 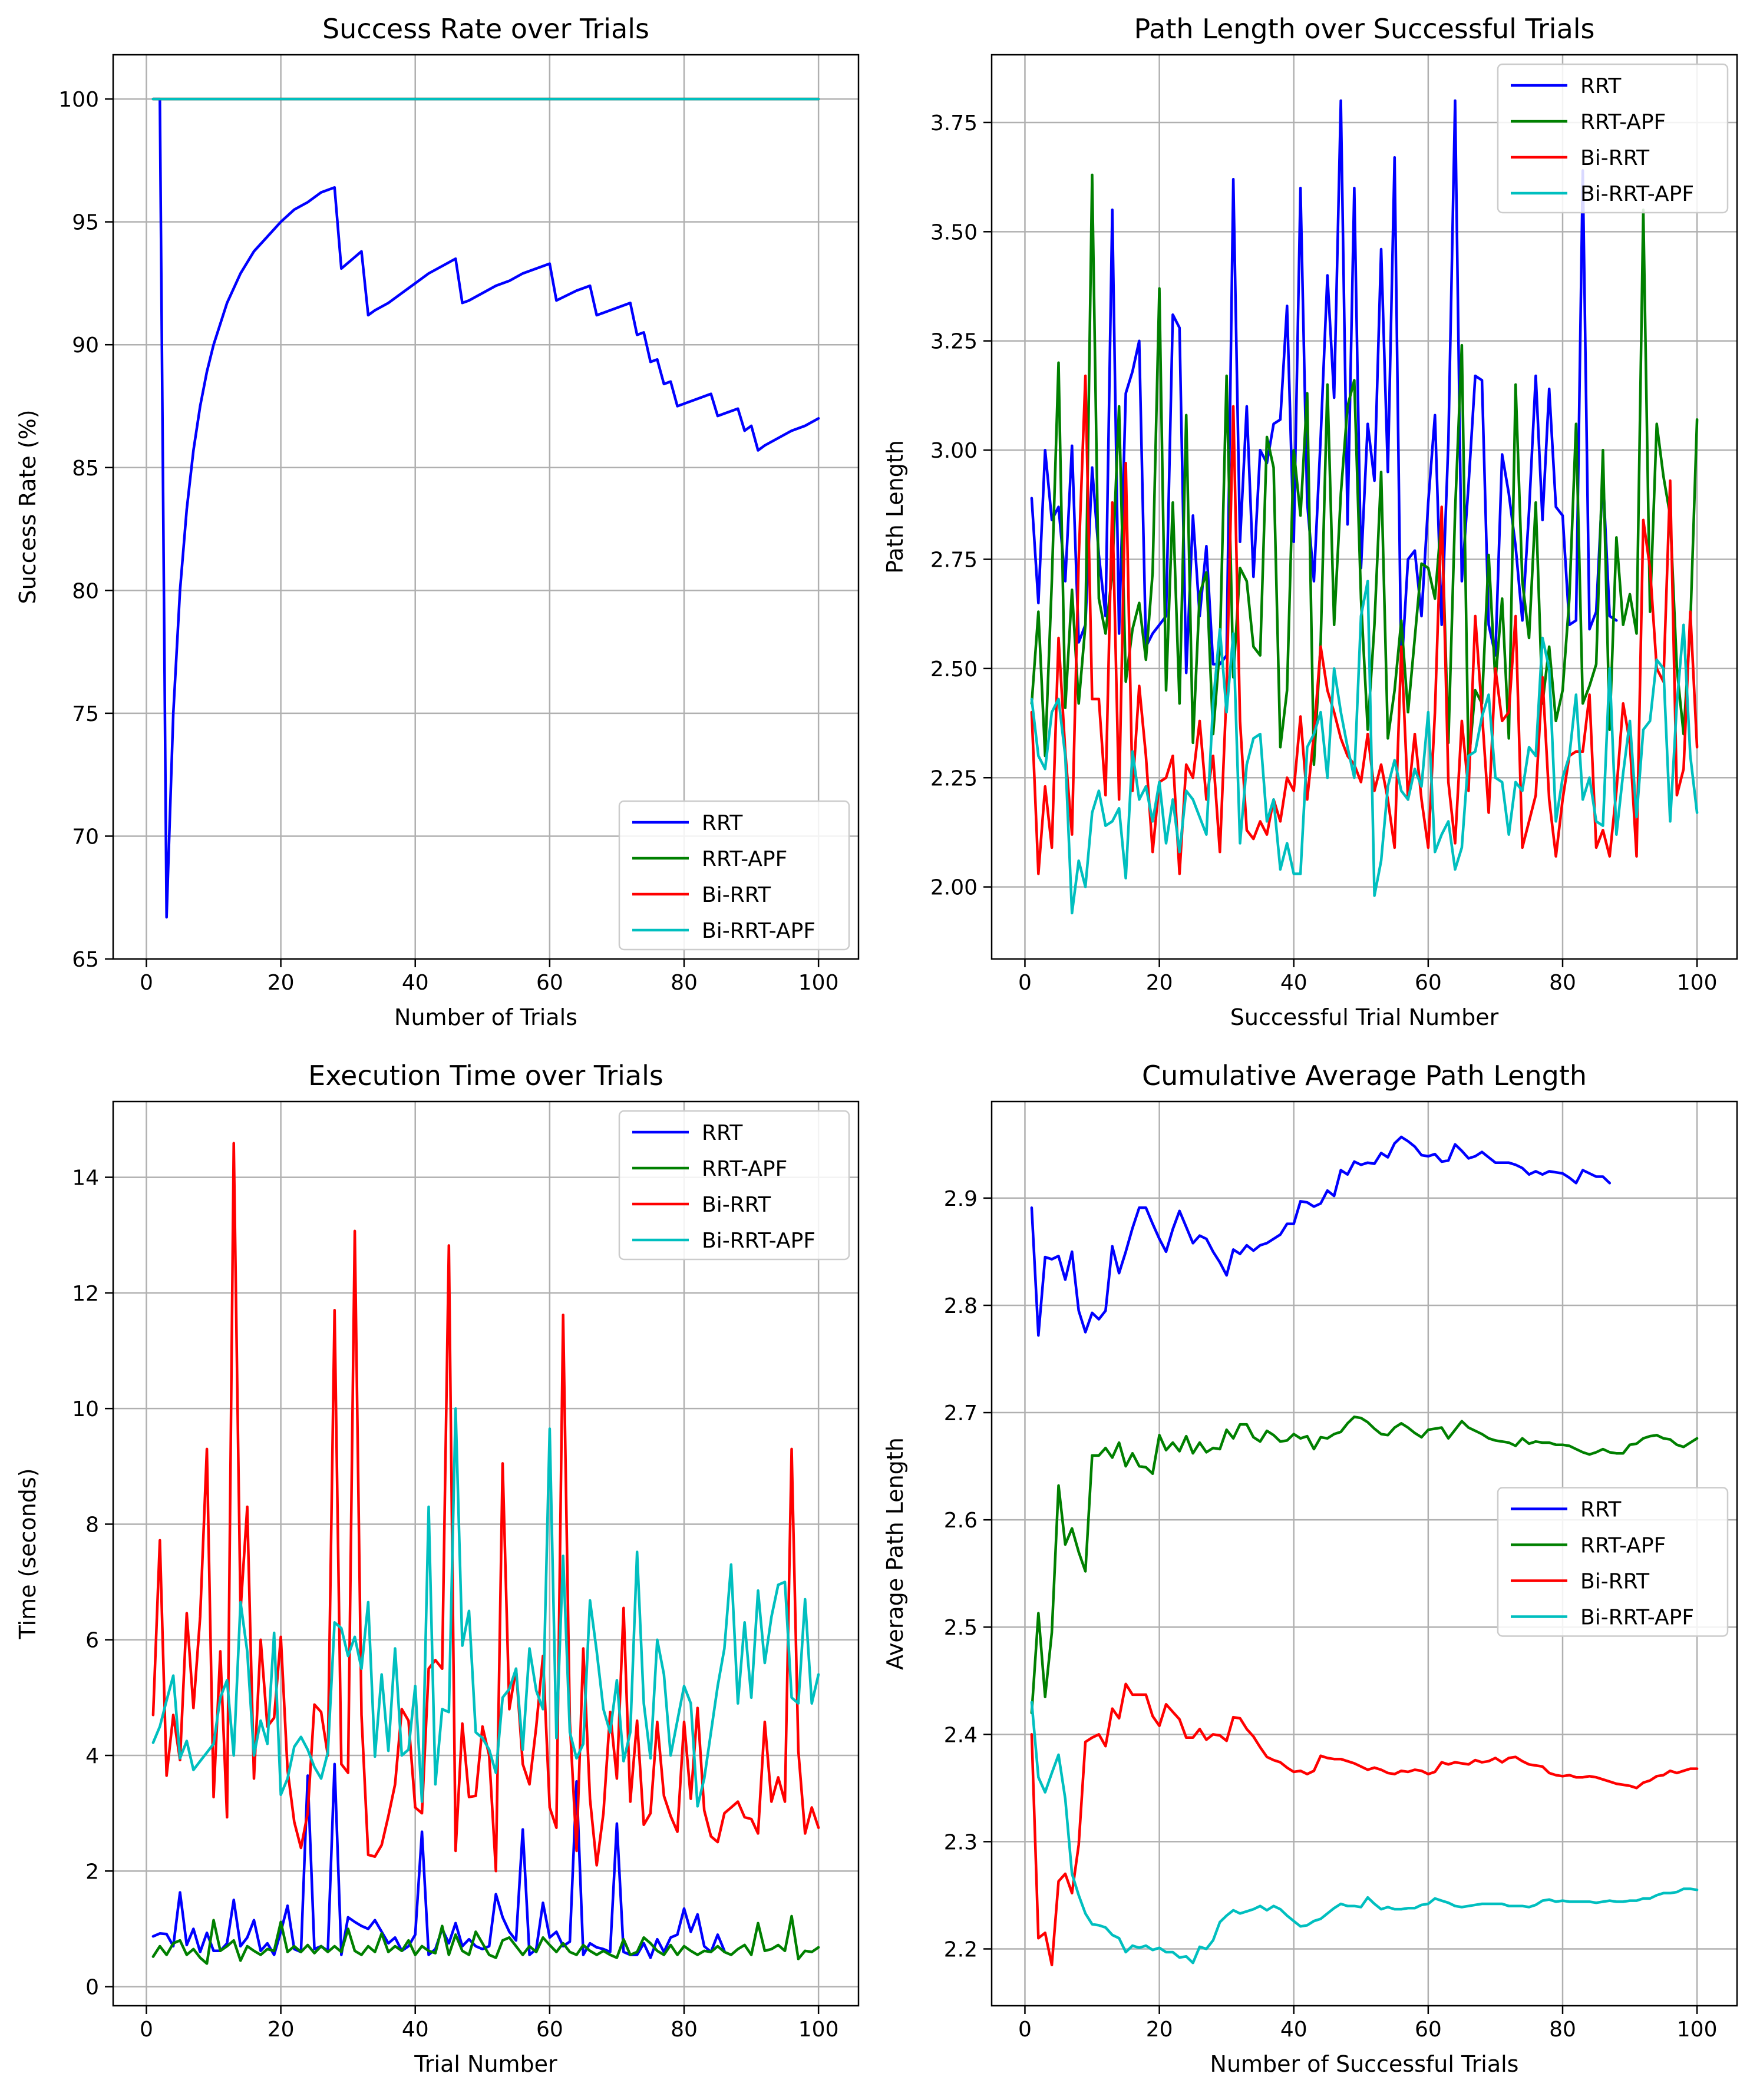 What do you see at coordinates (954, 560) in the screenshot?
I see `y-tick-label: 2.75` at bounding box center [954, 560].